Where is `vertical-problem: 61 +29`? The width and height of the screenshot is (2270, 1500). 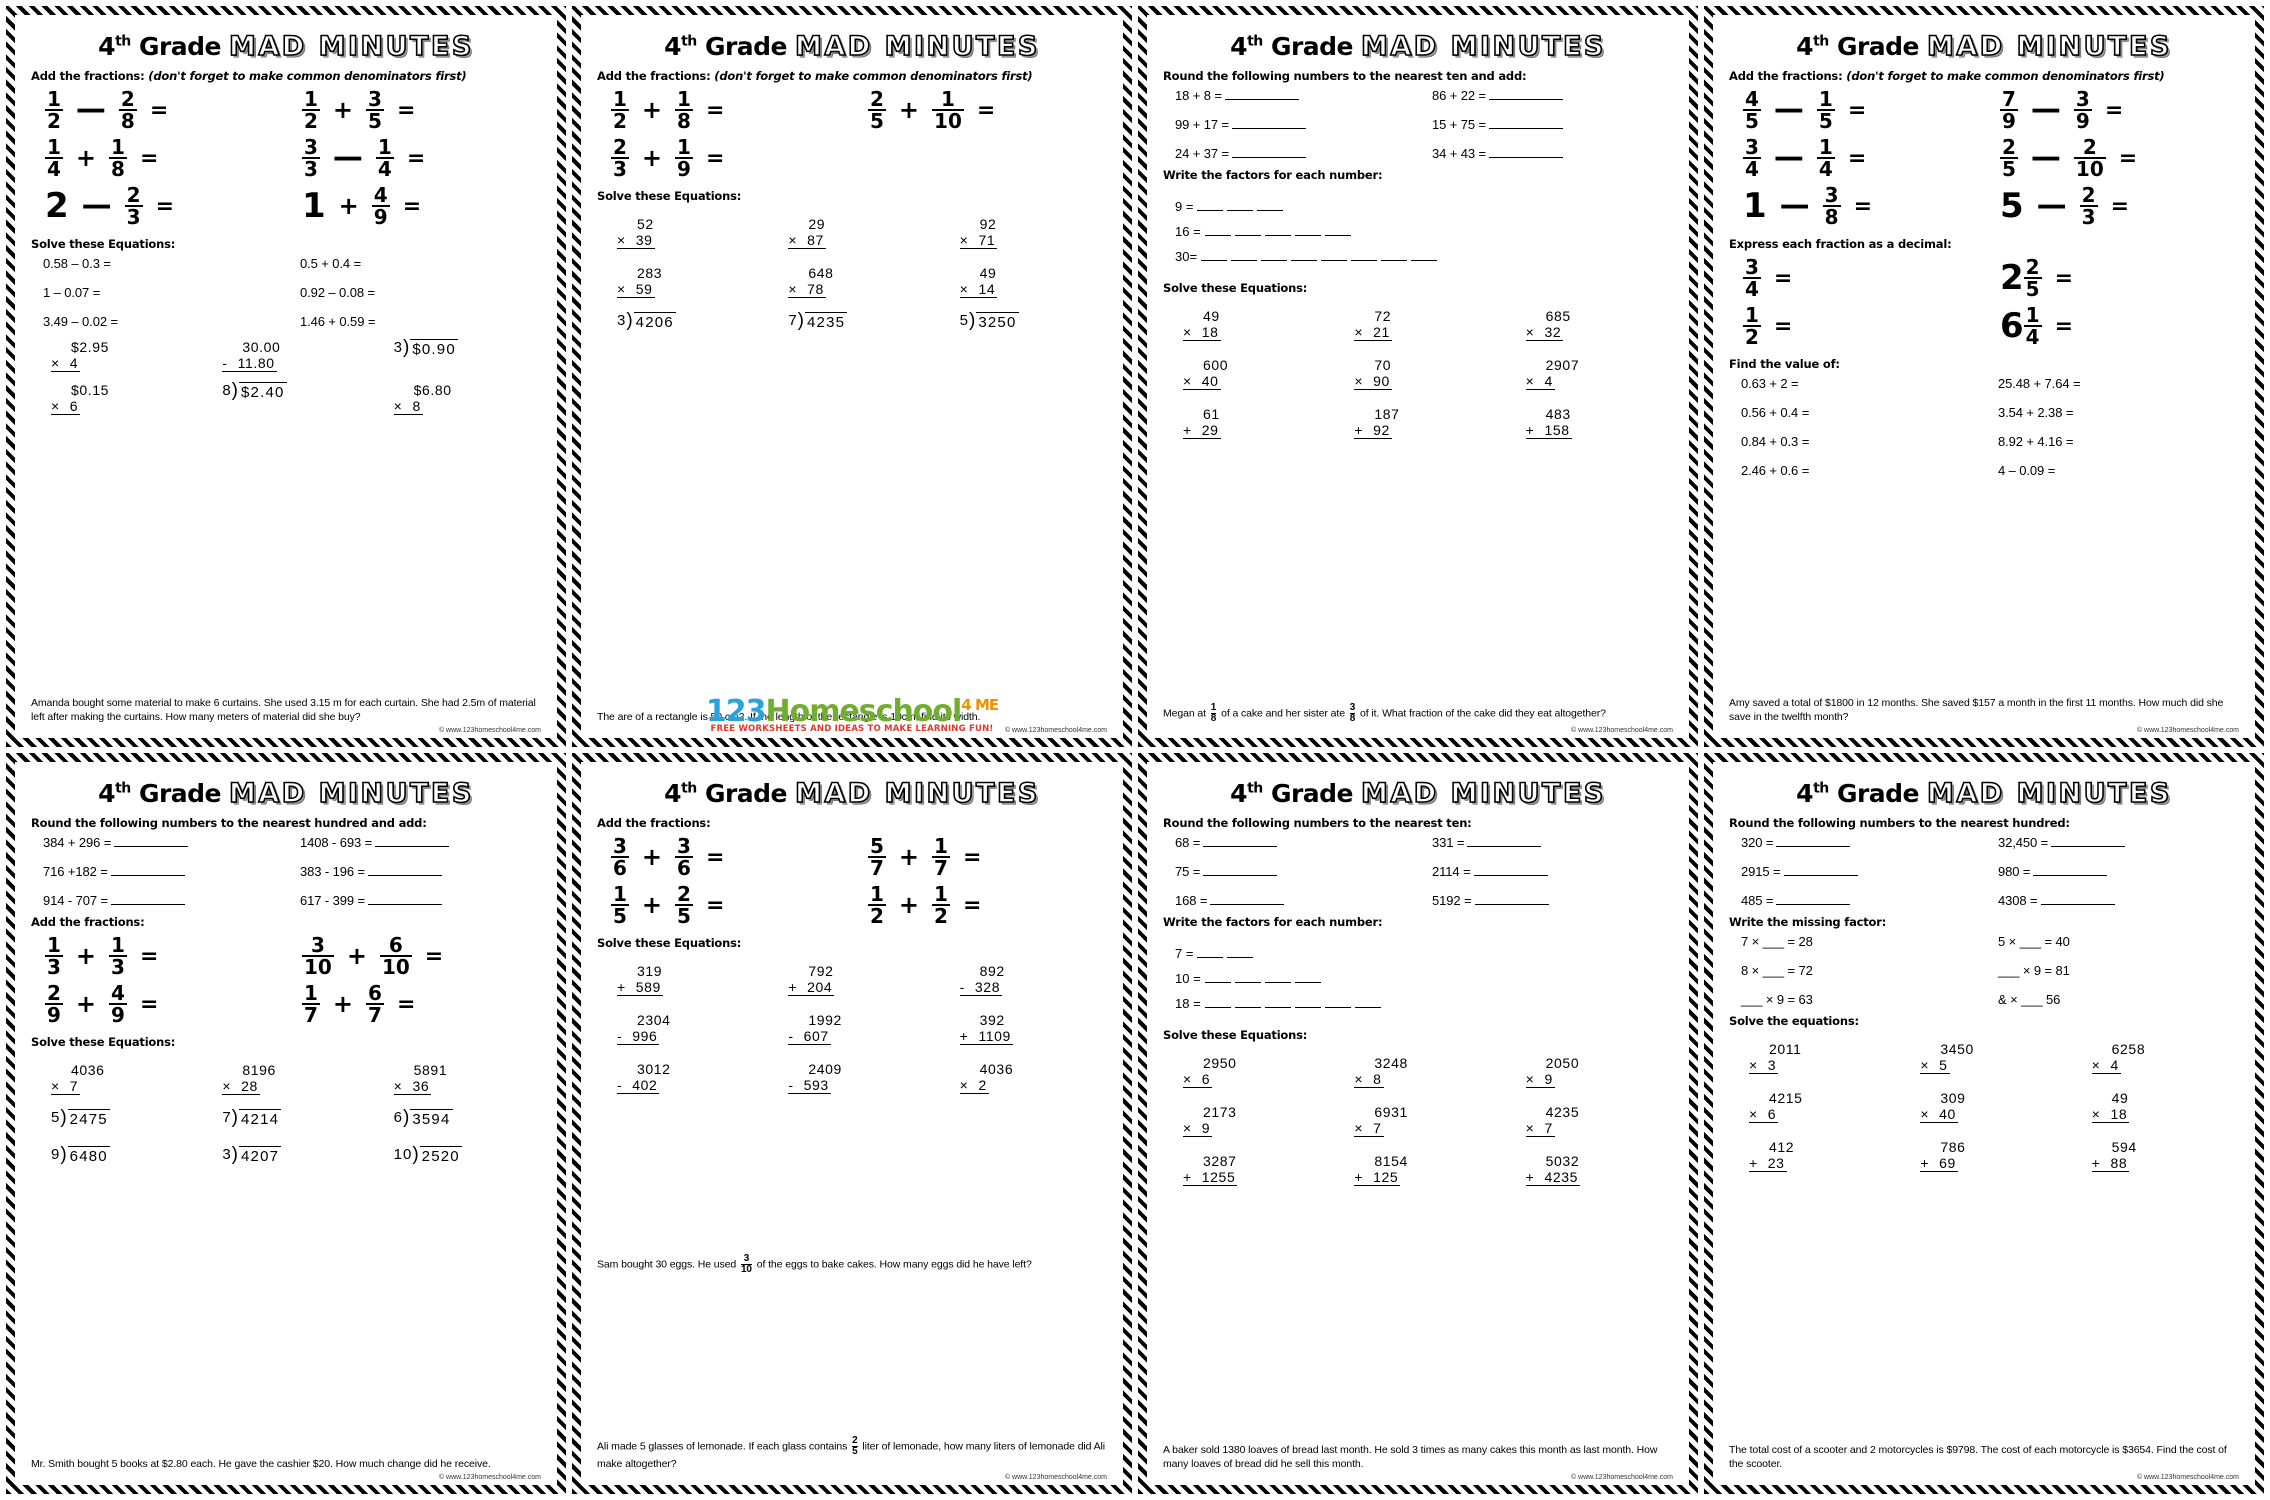 vertical-problem: 61 +29 is located at coordinates (1246, 422).